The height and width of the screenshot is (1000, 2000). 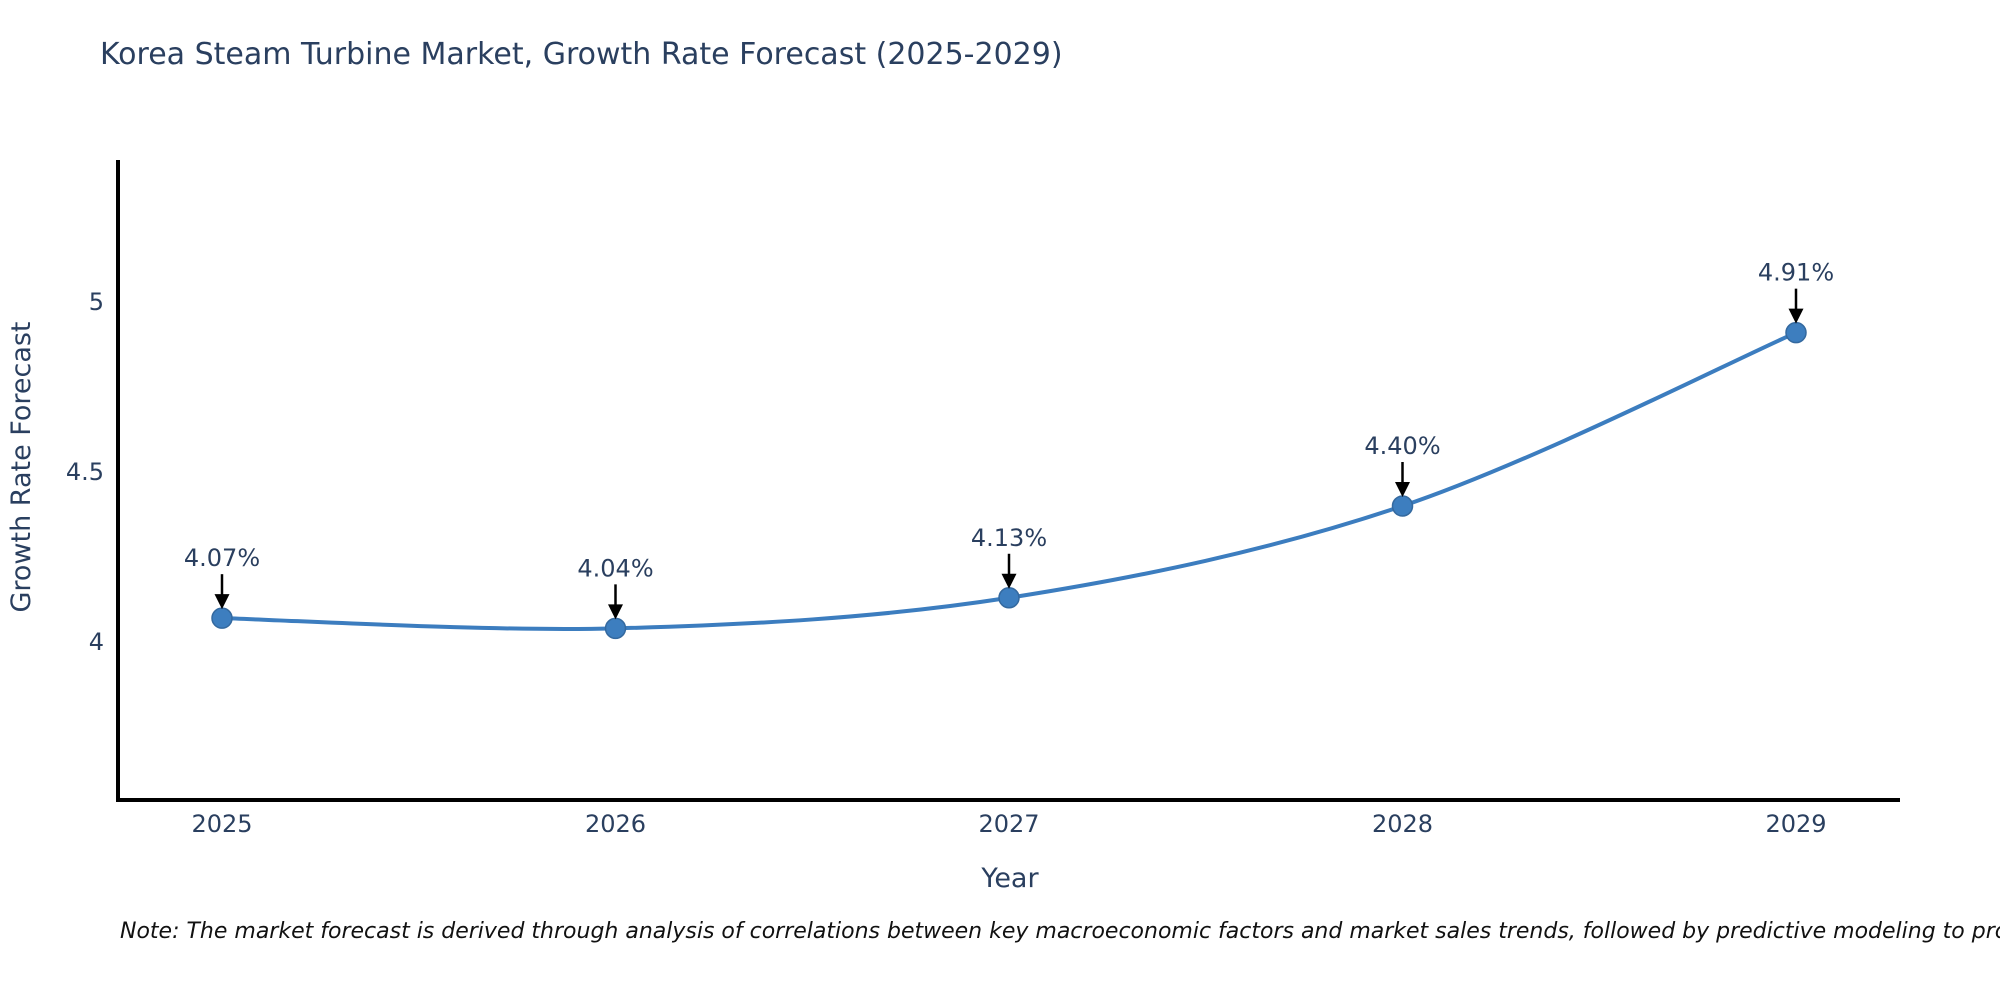 What do you see at coordinates (222, 558) in the screenshot?
I see `data-point-value-label: 4.07%` at bounding box center [222, 558].